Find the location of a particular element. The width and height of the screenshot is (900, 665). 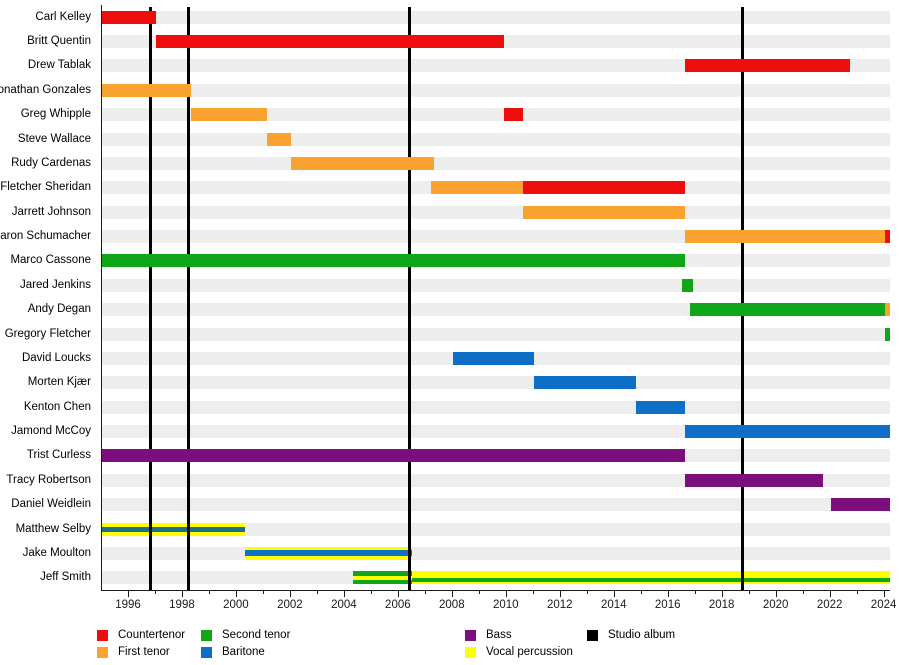

legend-label: First tenor is located at coordinates (144, 652).